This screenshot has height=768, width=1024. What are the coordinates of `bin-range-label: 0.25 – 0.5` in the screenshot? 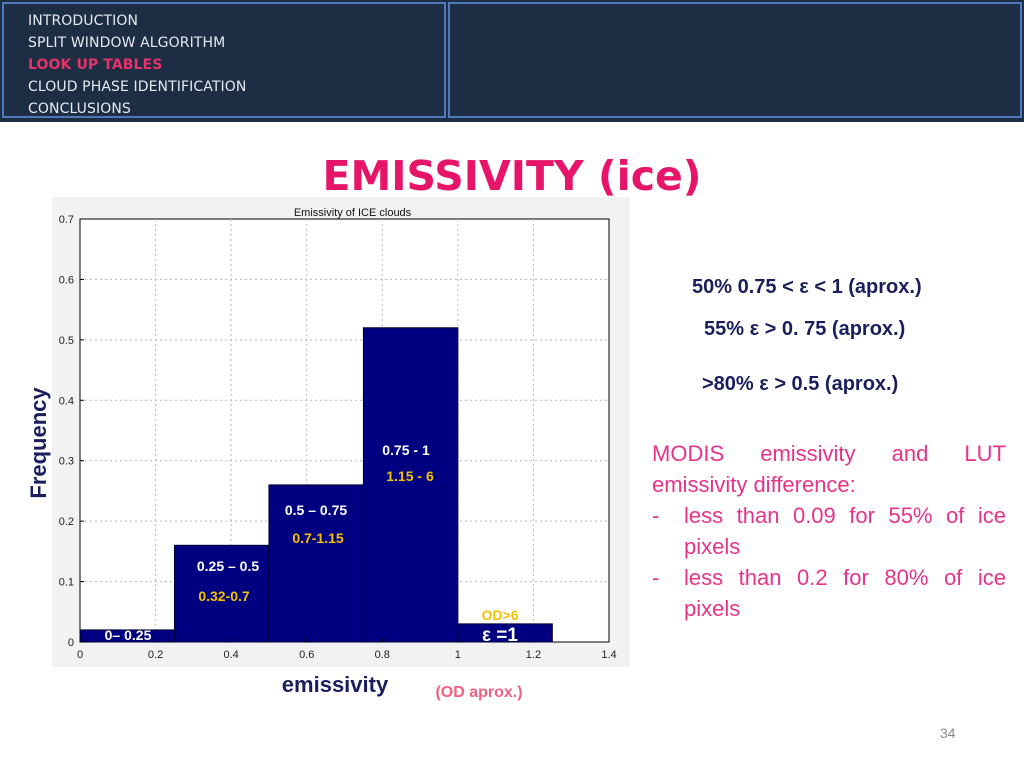 It's located at (228, 566).